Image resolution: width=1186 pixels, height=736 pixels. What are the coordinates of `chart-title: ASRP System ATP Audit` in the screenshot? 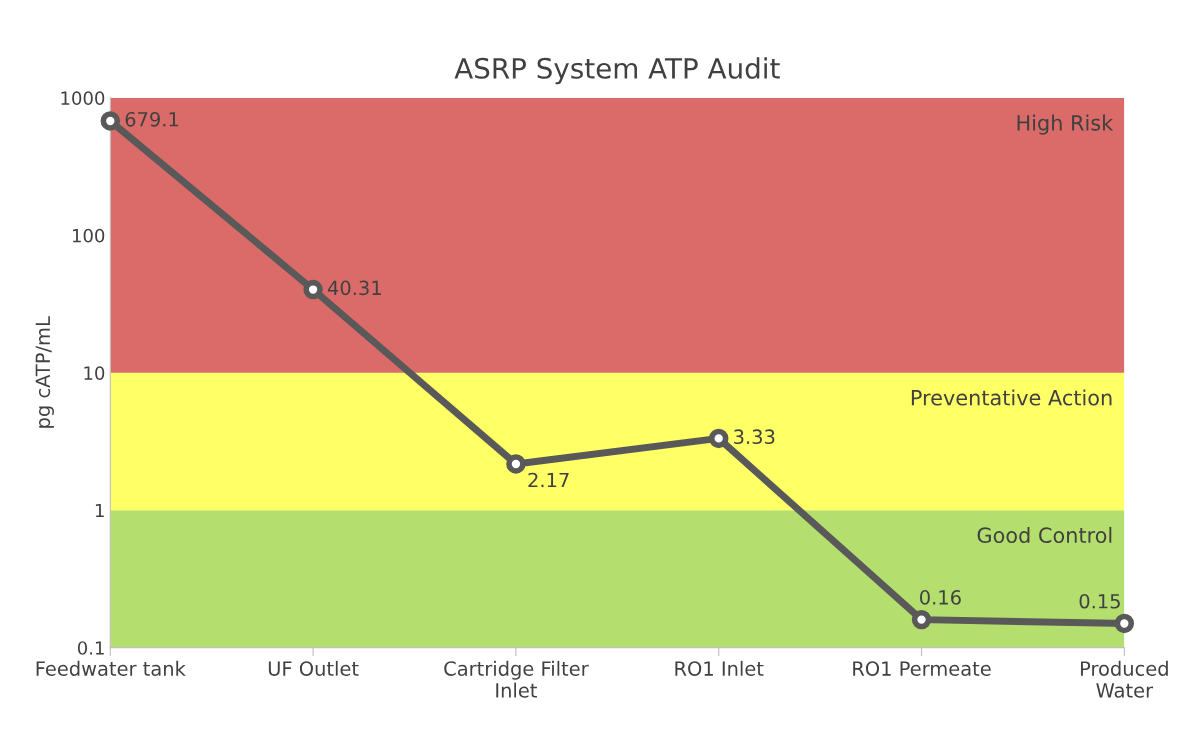 It's located at (617, 71).